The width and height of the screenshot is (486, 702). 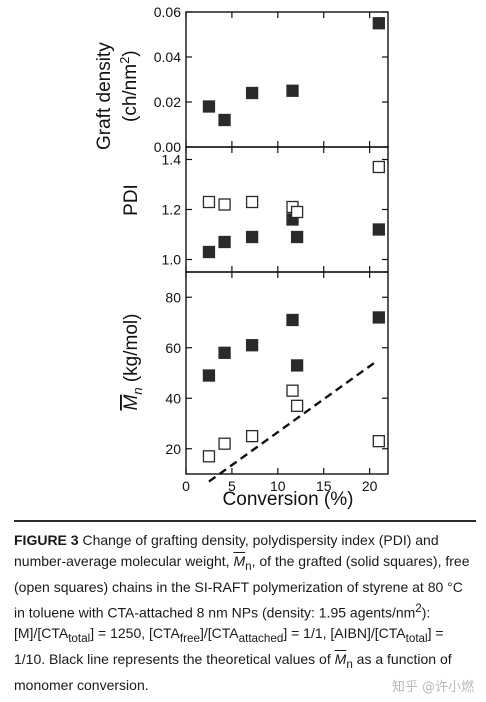 What do you see at coordinates (167, 147) in the screenshot?
I see `top-ytick-label: 0.00` at bounding box center [167, 147].